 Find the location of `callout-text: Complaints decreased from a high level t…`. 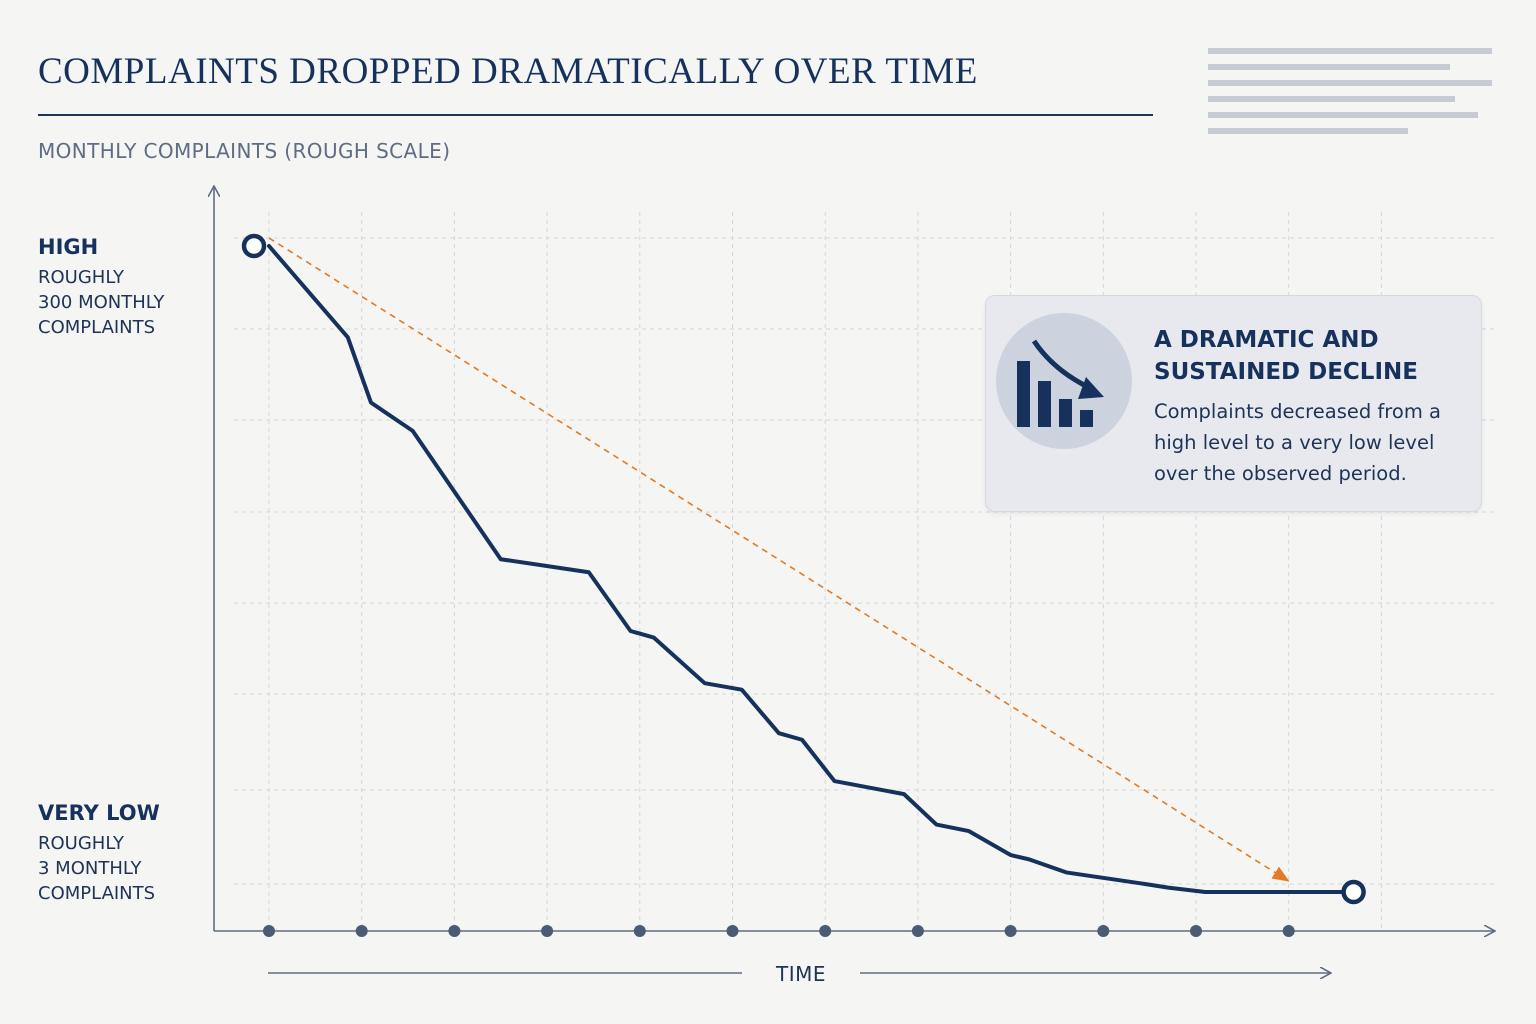

callout-text: Complaints decreased from a high level t… is located at coordinates (1297, 442).